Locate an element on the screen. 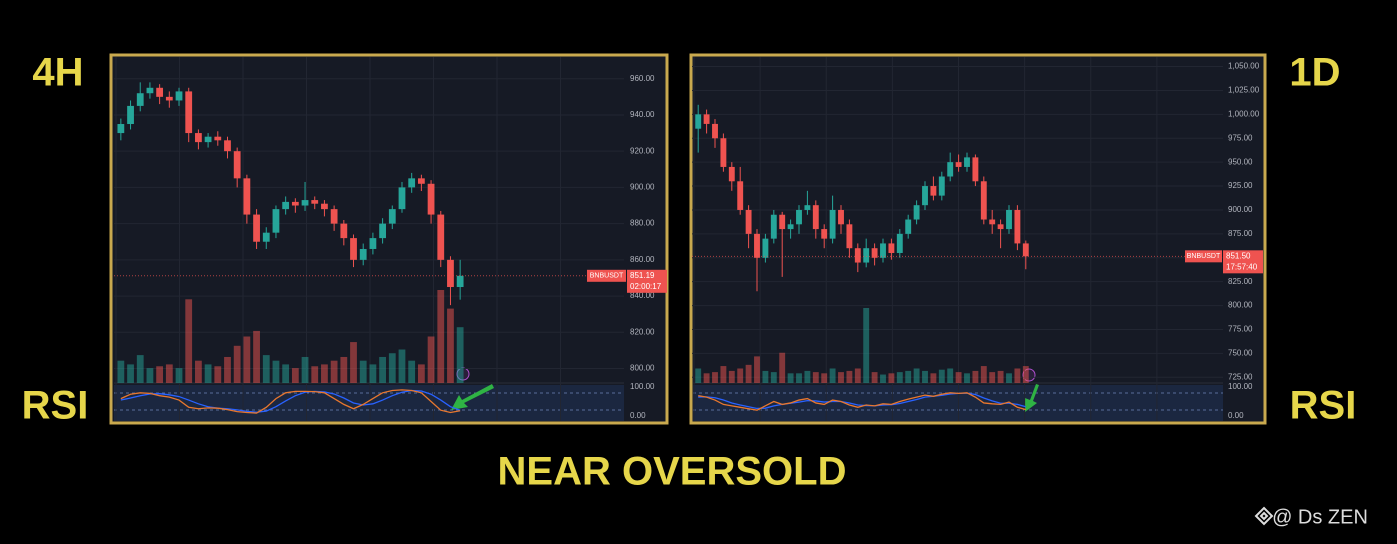 This screenshot has width=1397, height=544. watermark: @ Ds ZEN is located at coordinates (1320, 517).